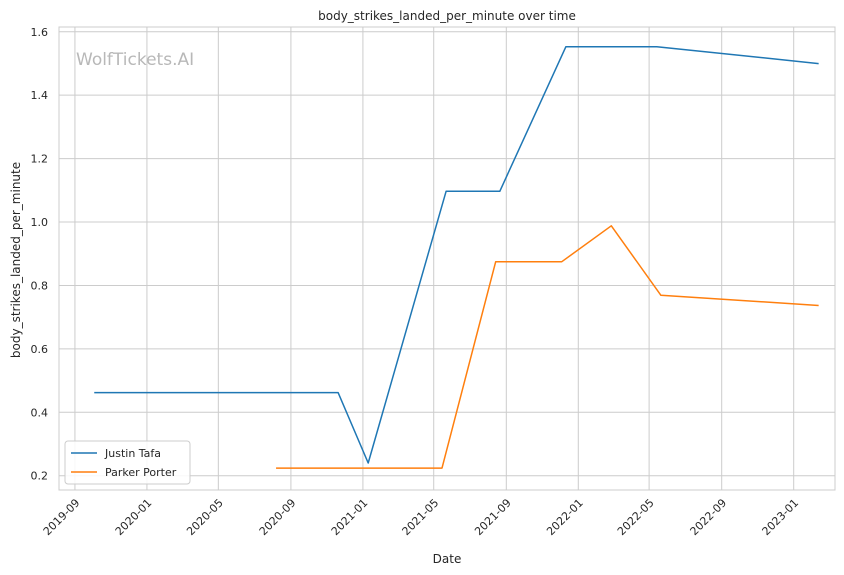  What do you see at coordinates (135, 60) in the screenshot?
I see `watermark: WolfTickets.AI` at bounding box center [135, 60].